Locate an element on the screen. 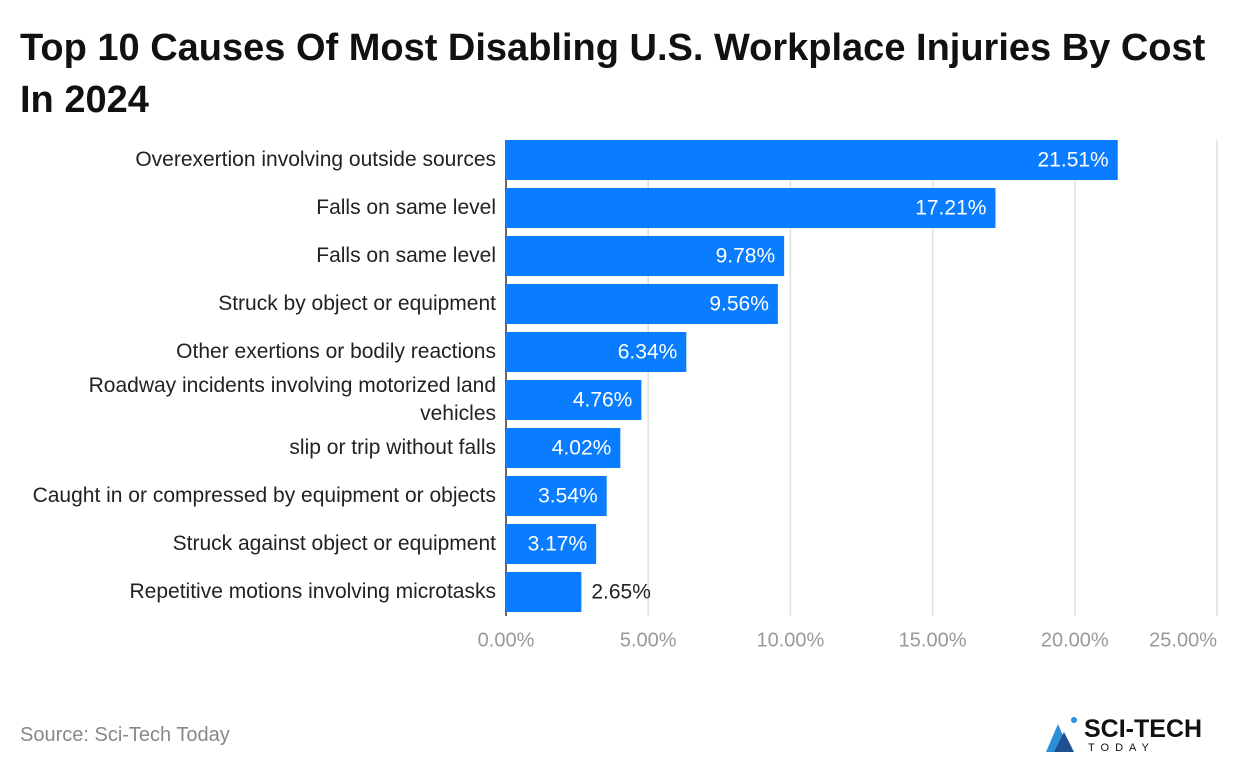  logo-name: SCI-TECH is located at coordinates (1143, 729).